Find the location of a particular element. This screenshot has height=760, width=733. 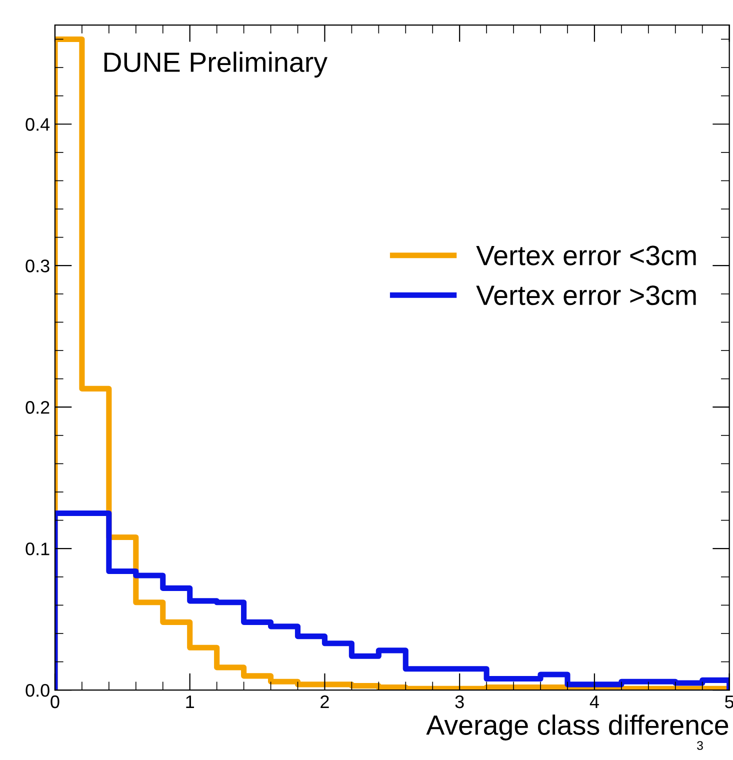

x-tick-label: 0 is located at coordinates (55, 701).